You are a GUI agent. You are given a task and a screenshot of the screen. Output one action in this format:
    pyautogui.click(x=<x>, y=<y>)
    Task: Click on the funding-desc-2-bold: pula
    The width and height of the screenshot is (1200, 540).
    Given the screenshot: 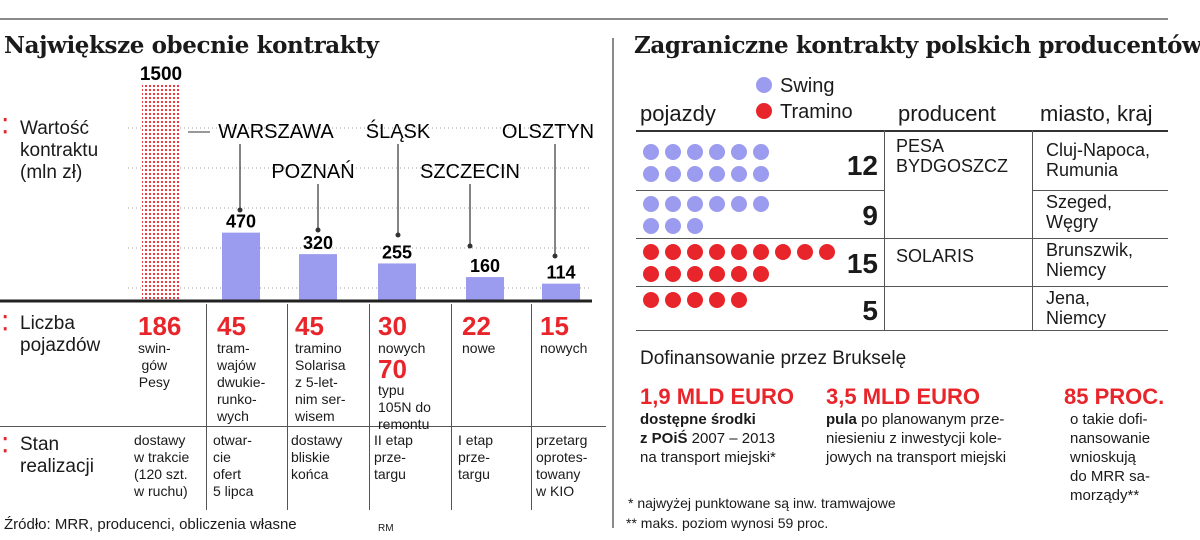 What is the action you would take?
    pyautogui.click(x=841, y=419)
    